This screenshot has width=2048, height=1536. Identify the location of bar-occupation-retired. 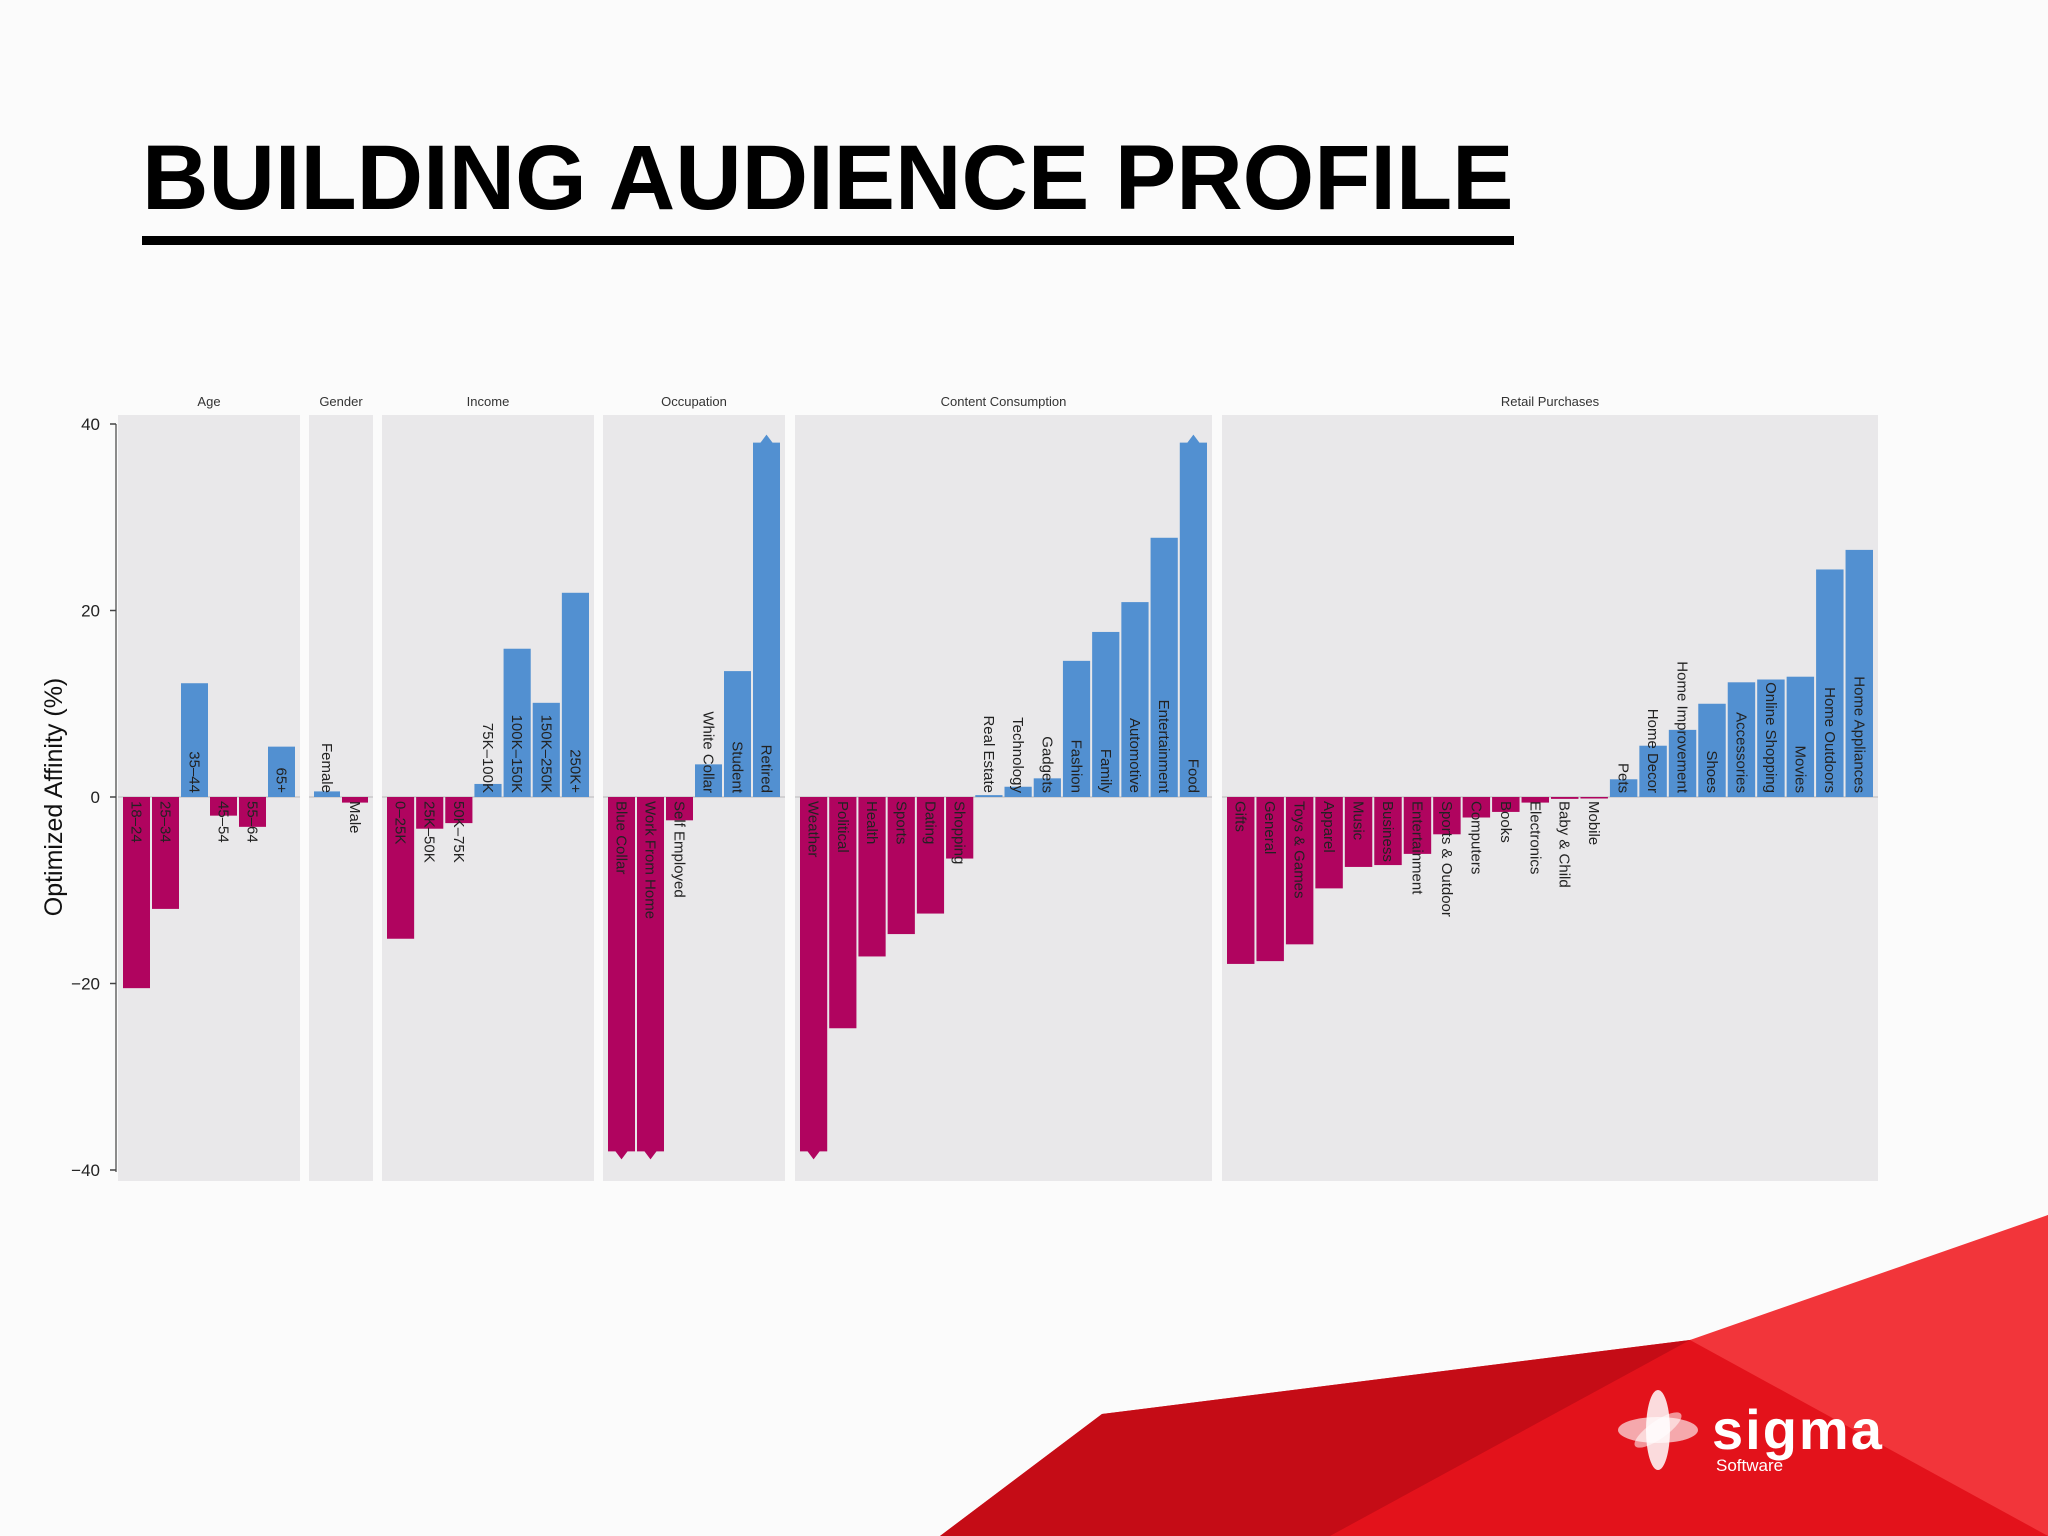
(766, 615).